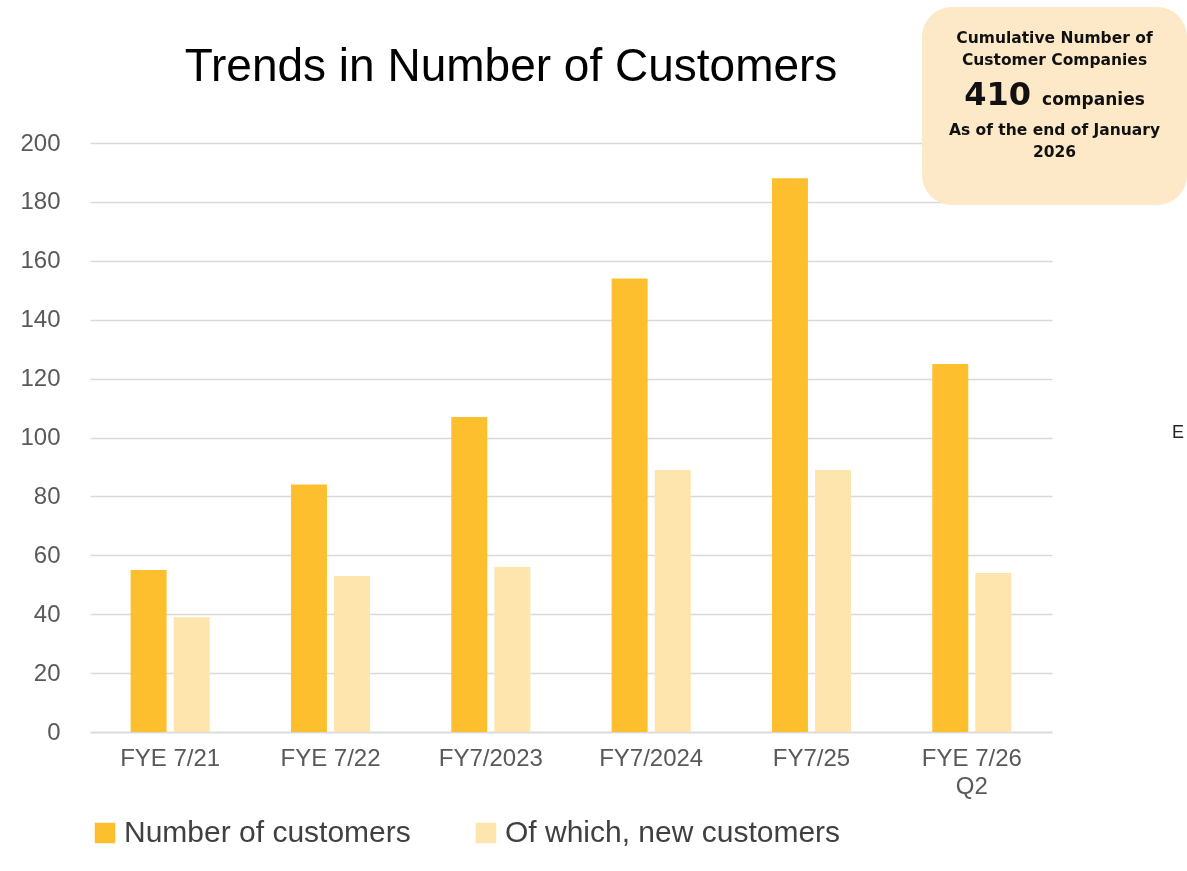 The width and height of the screenshot is (1187, 871). What do you see at coordinates (511, 65) in the screenshot?
I see `chart-title: Trends in Number of Customers` at bounding box center [511, 65].